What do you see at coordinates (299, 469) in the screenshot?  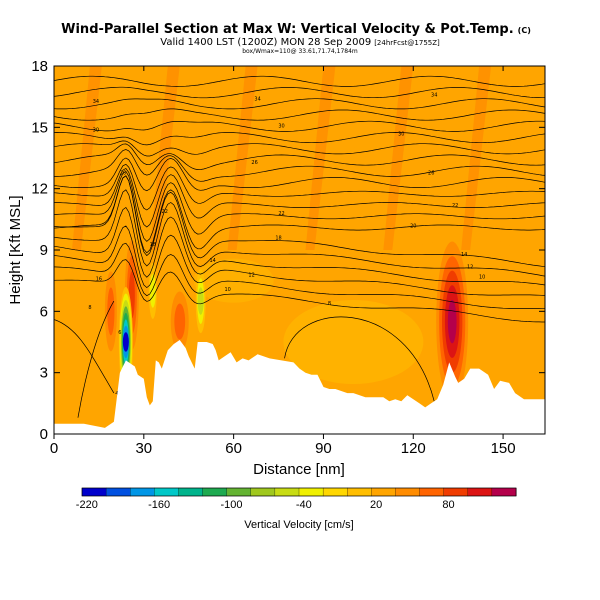 I see `x-axis-label: Distance [nm]` at bounding box center [299, 469].